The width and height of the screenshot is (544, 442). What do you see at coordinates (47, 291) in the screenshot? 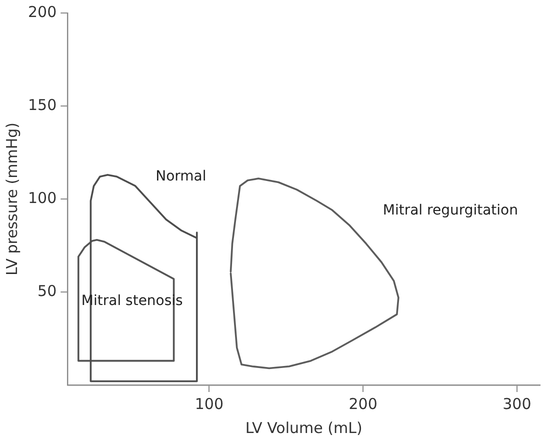
I see `y-tick-label: 50` at bounding box center [47, 291].